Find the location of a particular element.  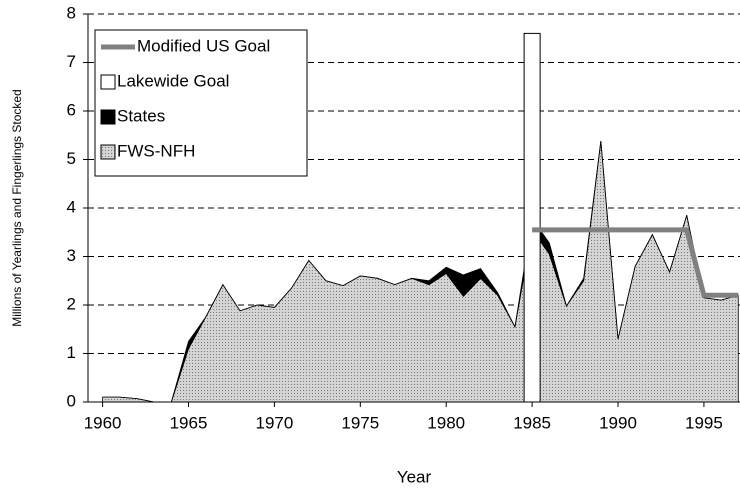

x-tick-label: 1970 is located at coordinates (274, 422).